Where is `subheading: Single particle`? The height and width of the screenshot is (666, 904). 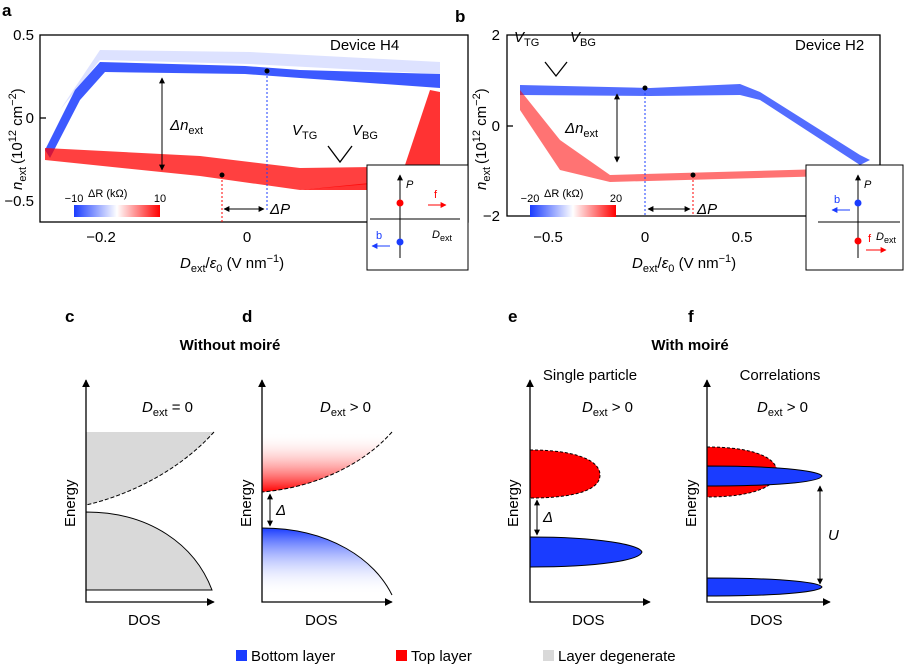
subheading: Single particle is located at coordinates (590, 375).